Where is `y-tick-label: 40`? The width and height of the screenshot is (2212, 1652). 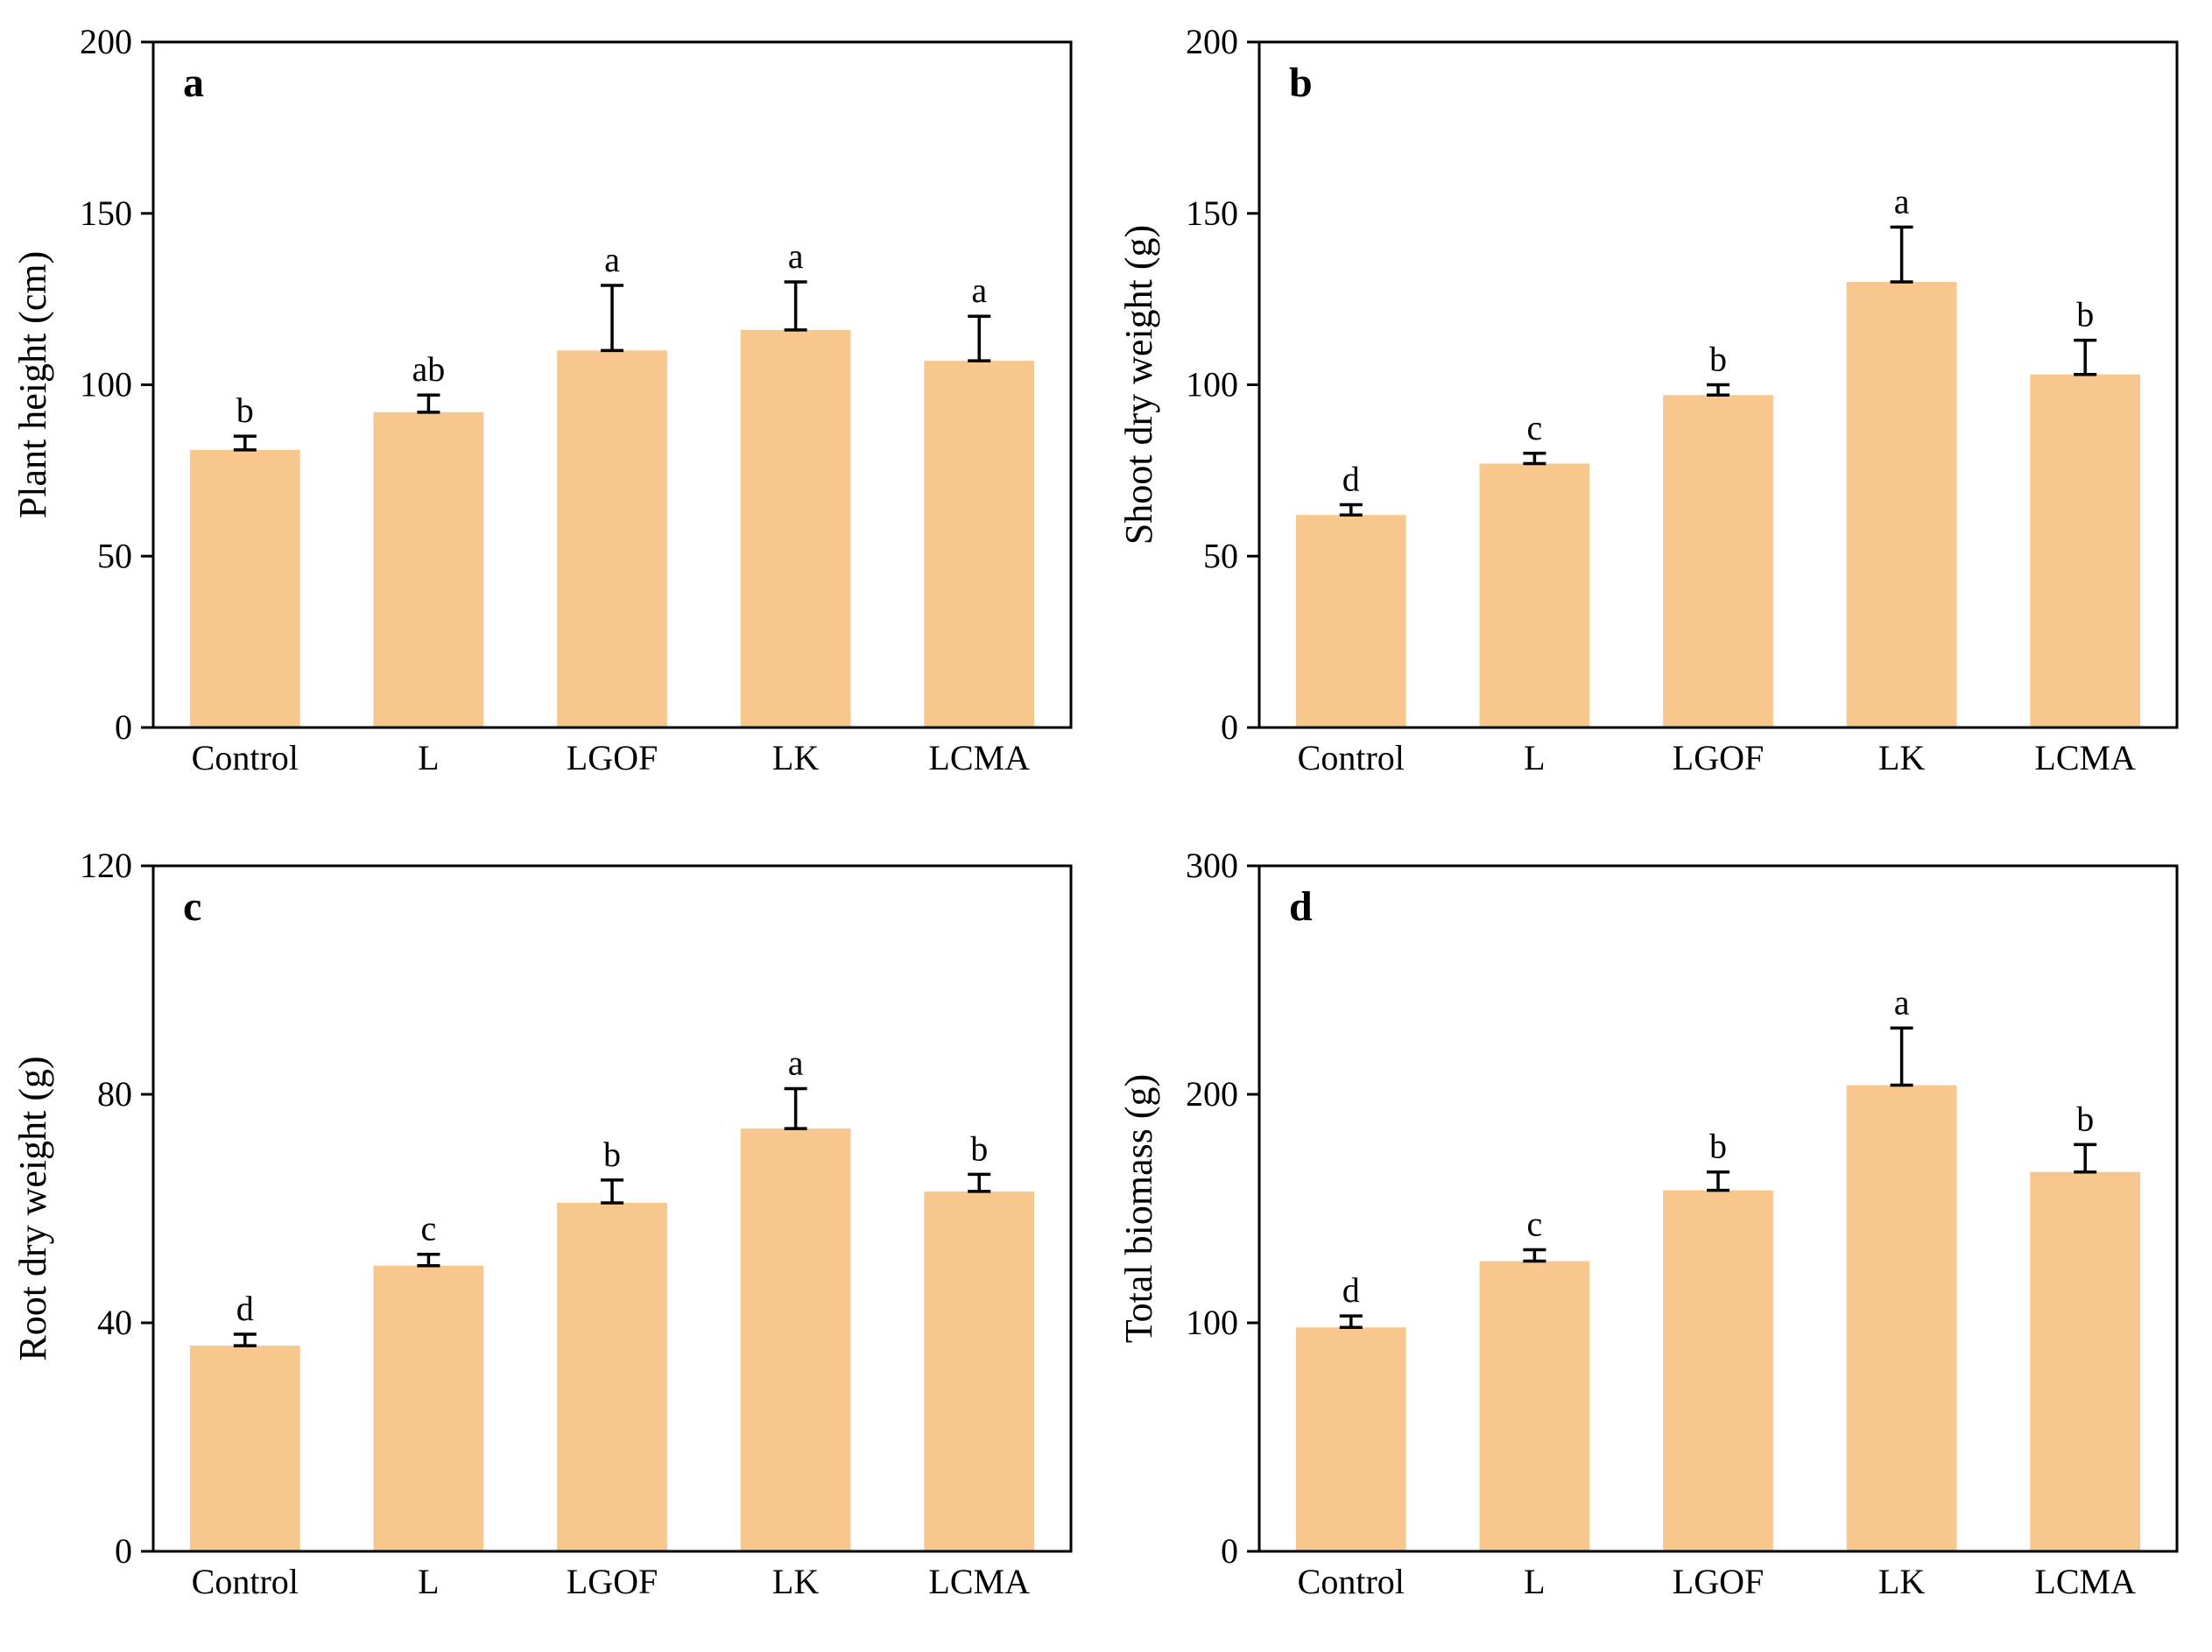 y-tick-label: 40 is located at coordinates (114, 1322).